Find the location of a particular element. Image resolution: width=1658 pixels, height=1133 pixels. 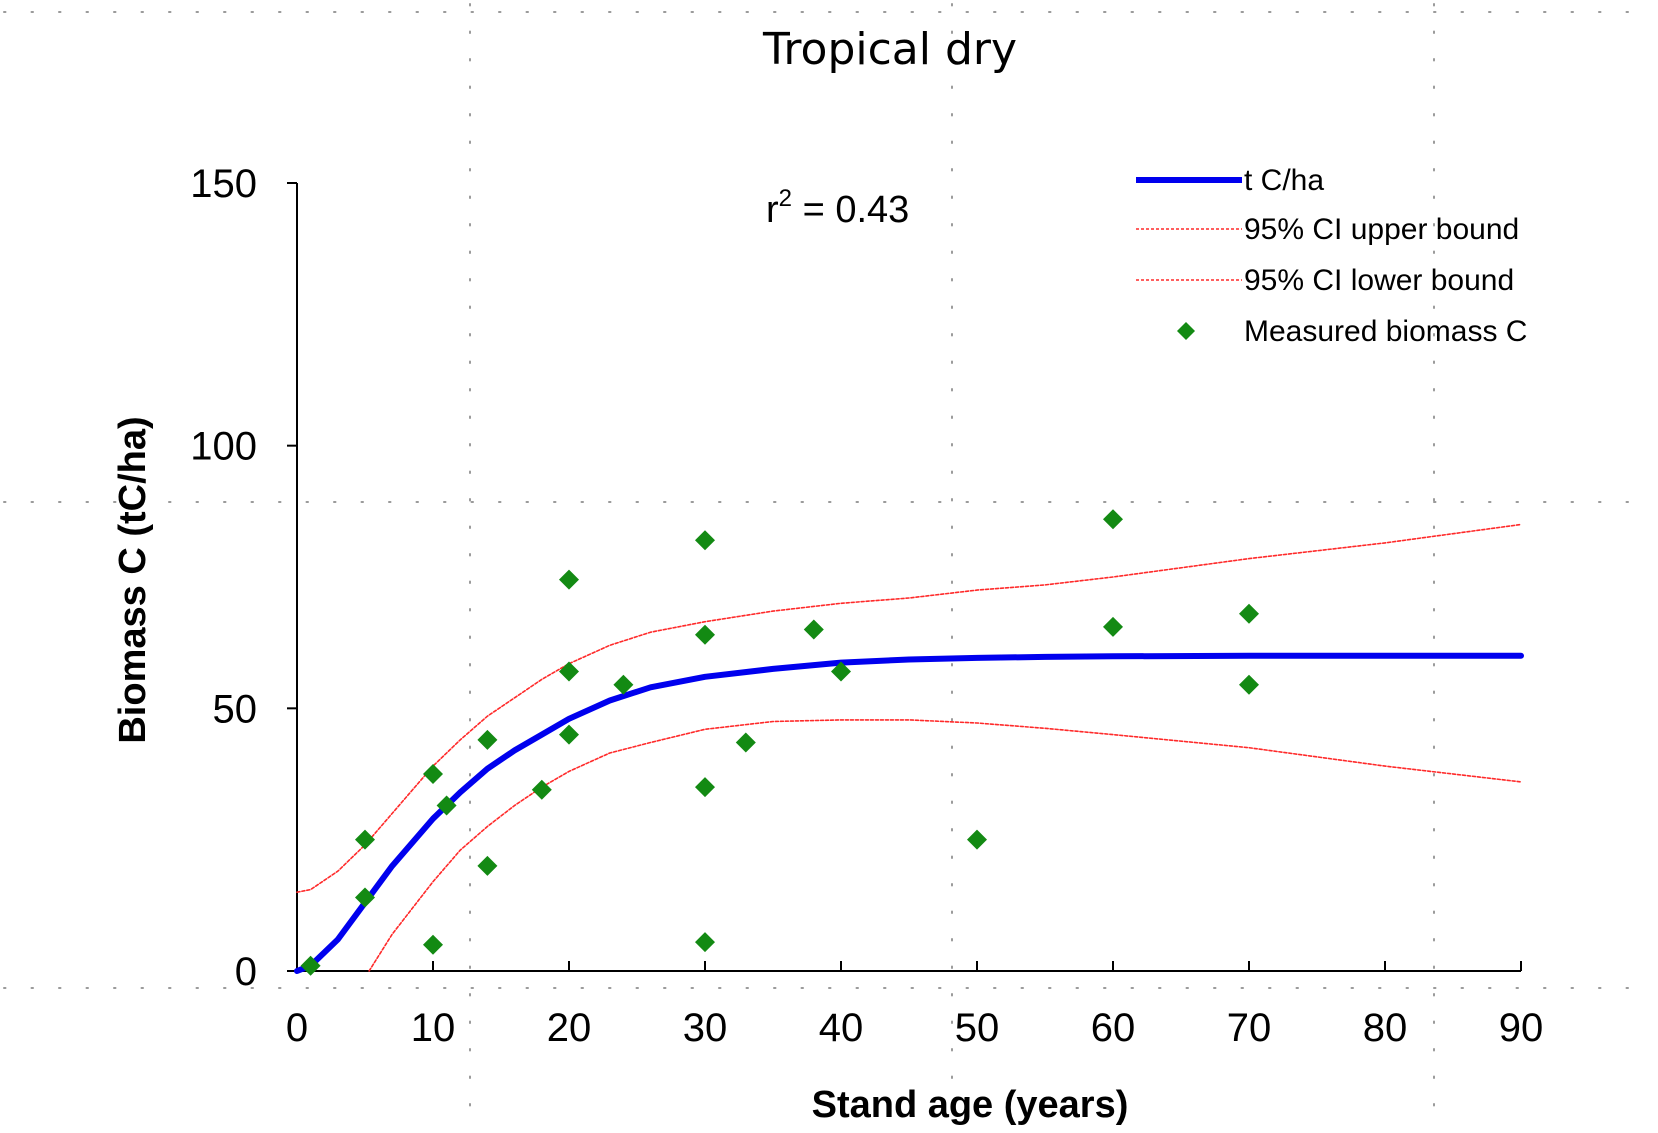

x-tick-label: 0 is located at coordinates (297, 1028).